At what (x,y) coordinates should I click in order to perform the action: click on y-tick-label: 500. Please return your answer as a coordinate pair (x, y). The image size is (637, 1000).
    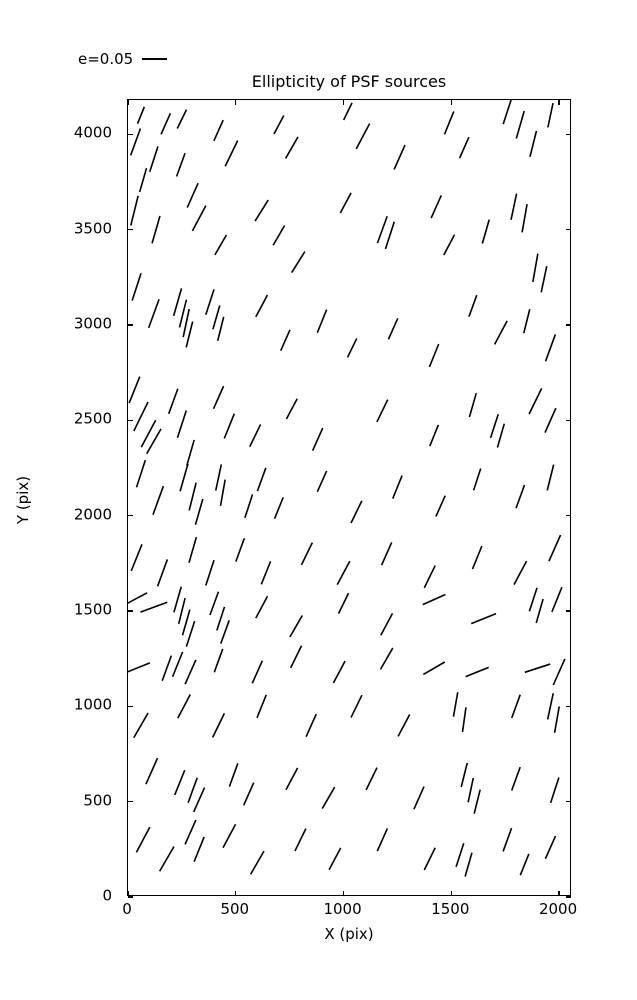
    Looking at the image, I should click on (97, 800).